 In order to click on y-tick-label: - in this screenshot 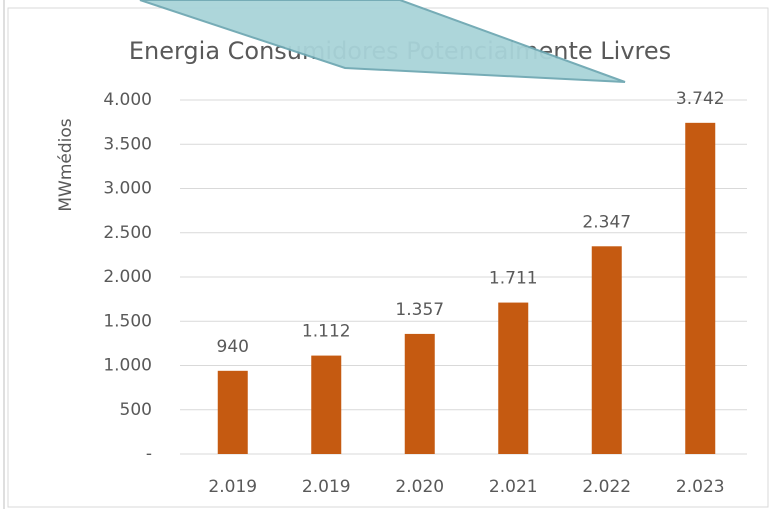, I will do `click(149, 454)`.